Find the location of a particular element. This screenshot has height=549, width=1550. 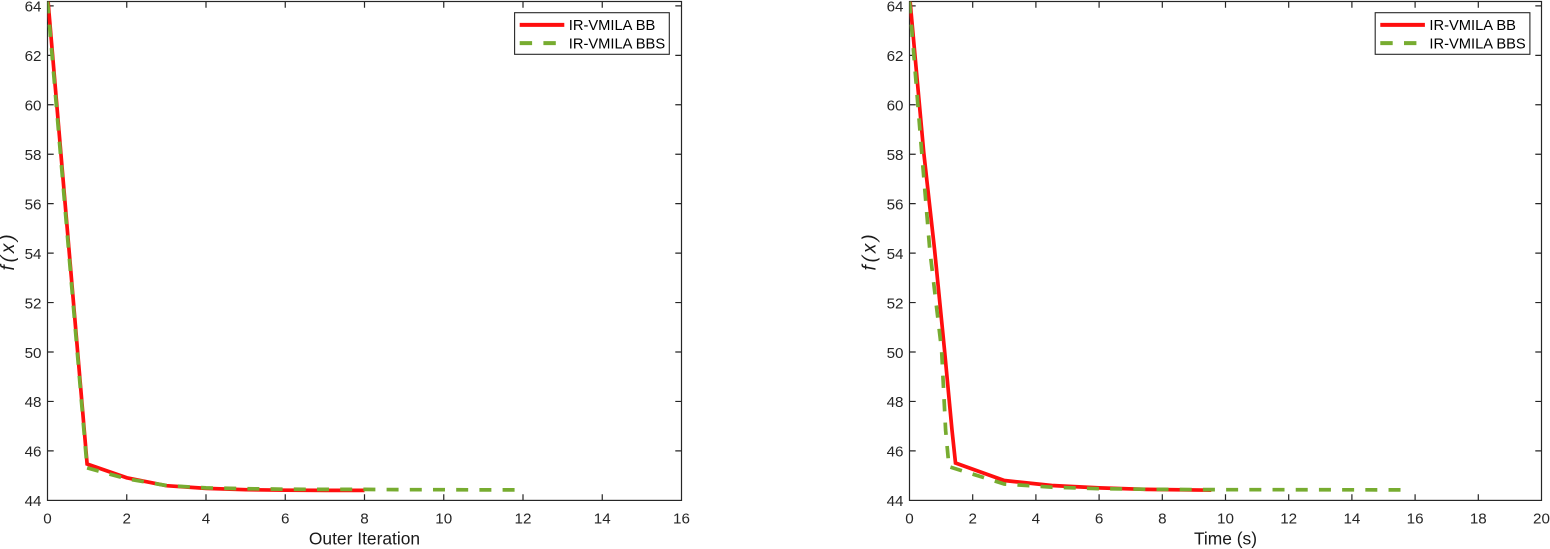

svg-text: 20 is located at coordinates (1541, 518).